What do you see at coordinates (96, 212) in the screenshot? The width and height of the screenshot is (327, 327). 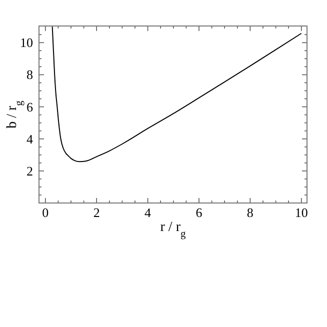 I see `x-tick-label: 2` at bounding box center [96, 212].